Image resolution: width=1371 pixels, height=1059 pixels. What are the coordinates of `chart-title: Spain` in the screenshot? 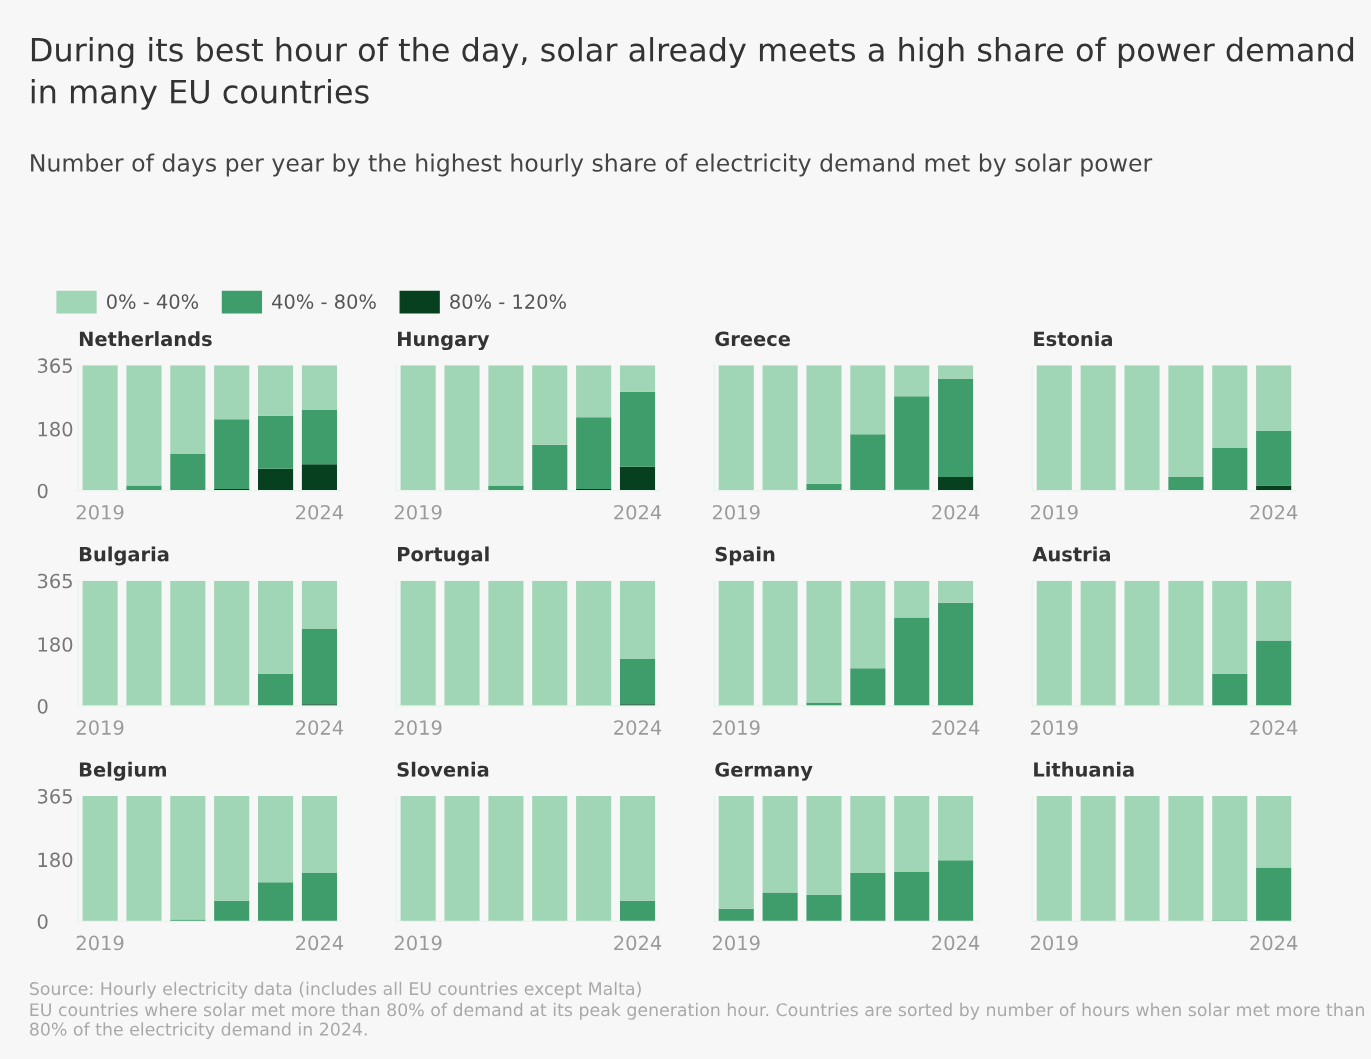 It's located at (745, 556).